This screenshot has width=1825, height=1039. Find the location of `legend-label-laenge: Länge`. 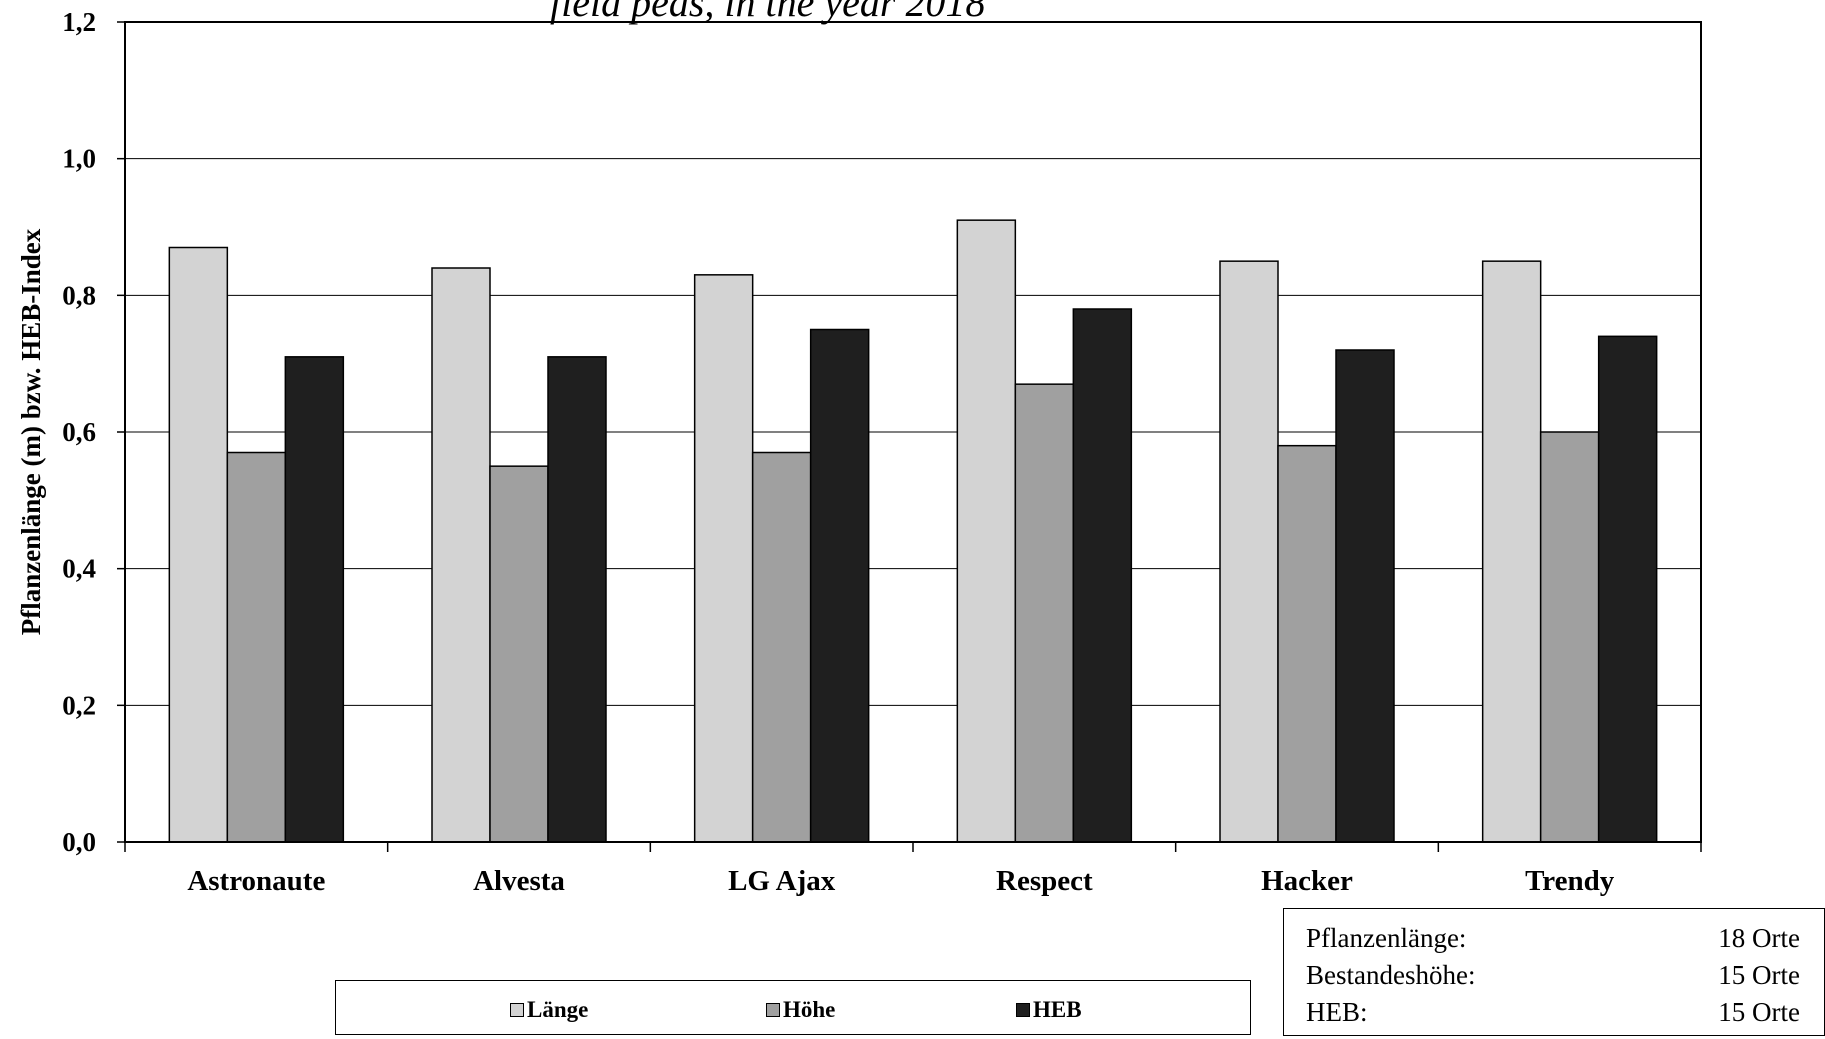

legend-label-laenge: Länge is located at coordinates (558, 1009).